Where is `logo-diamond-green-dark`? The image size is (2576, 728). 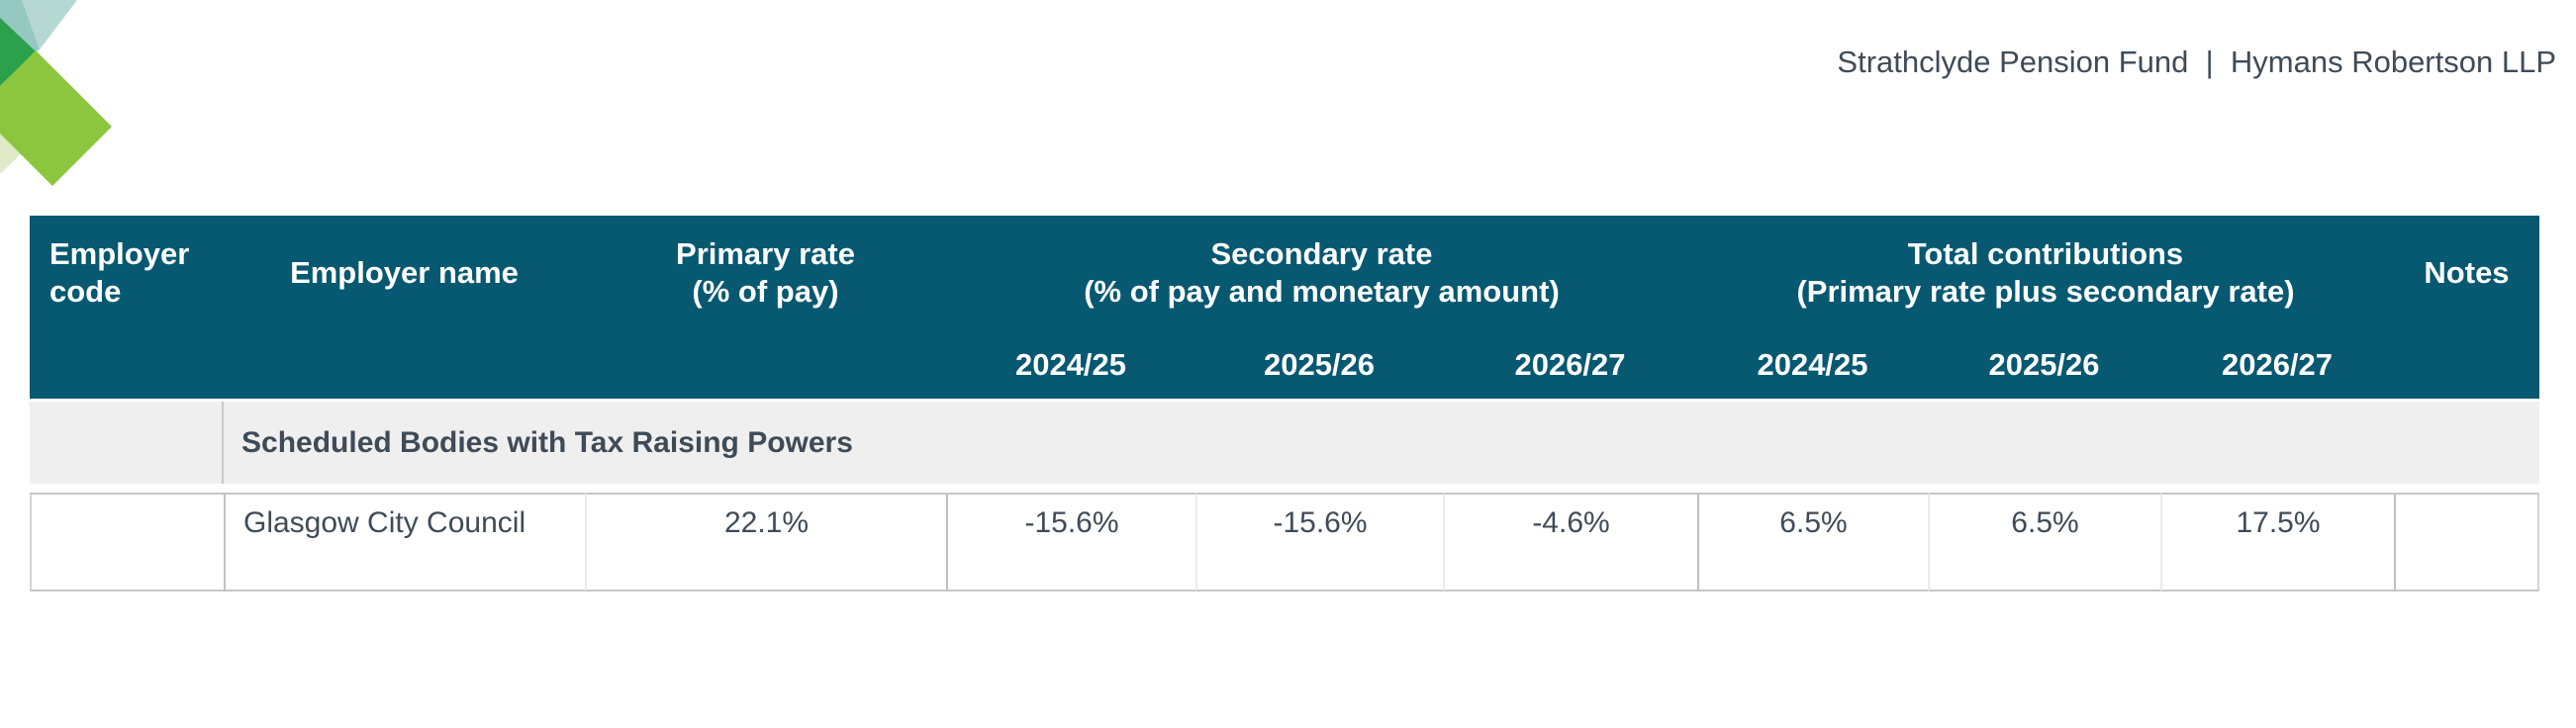 logo-diamond-green-dark is located at coordinates (18, 52).